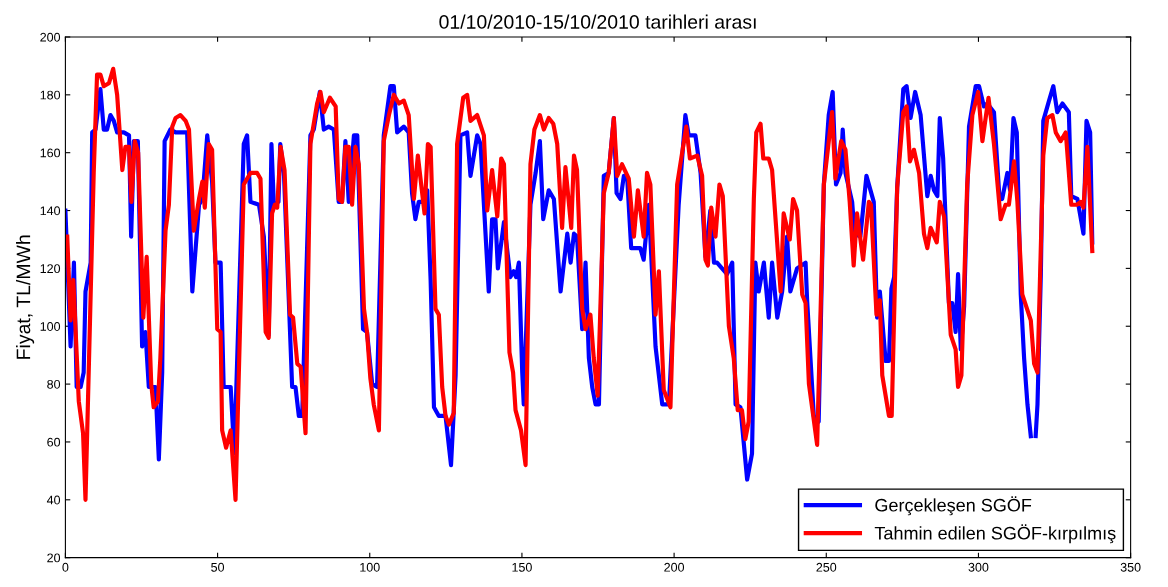  I want to click on y-tick-label: 140, so click(50, 211).